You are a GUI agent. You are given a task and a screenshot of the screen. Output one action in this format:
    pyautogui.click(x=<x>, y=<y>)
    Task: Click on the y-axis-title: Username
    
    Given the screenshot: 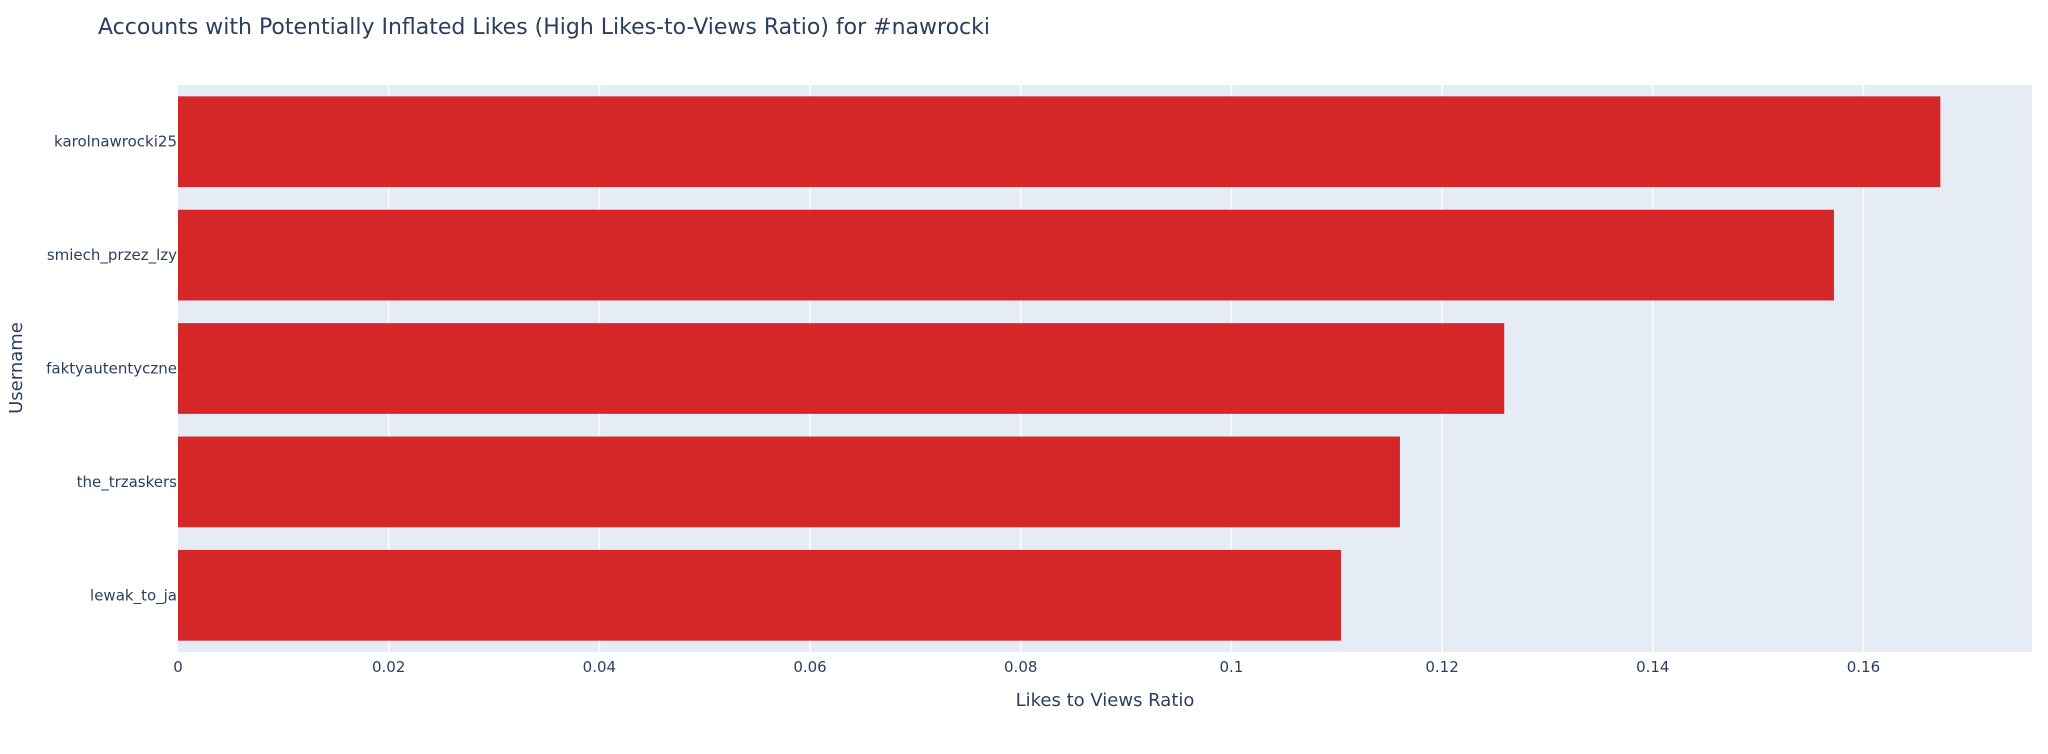 What is the action you would take?
    pyautogui.click(x=16, y=368)
    